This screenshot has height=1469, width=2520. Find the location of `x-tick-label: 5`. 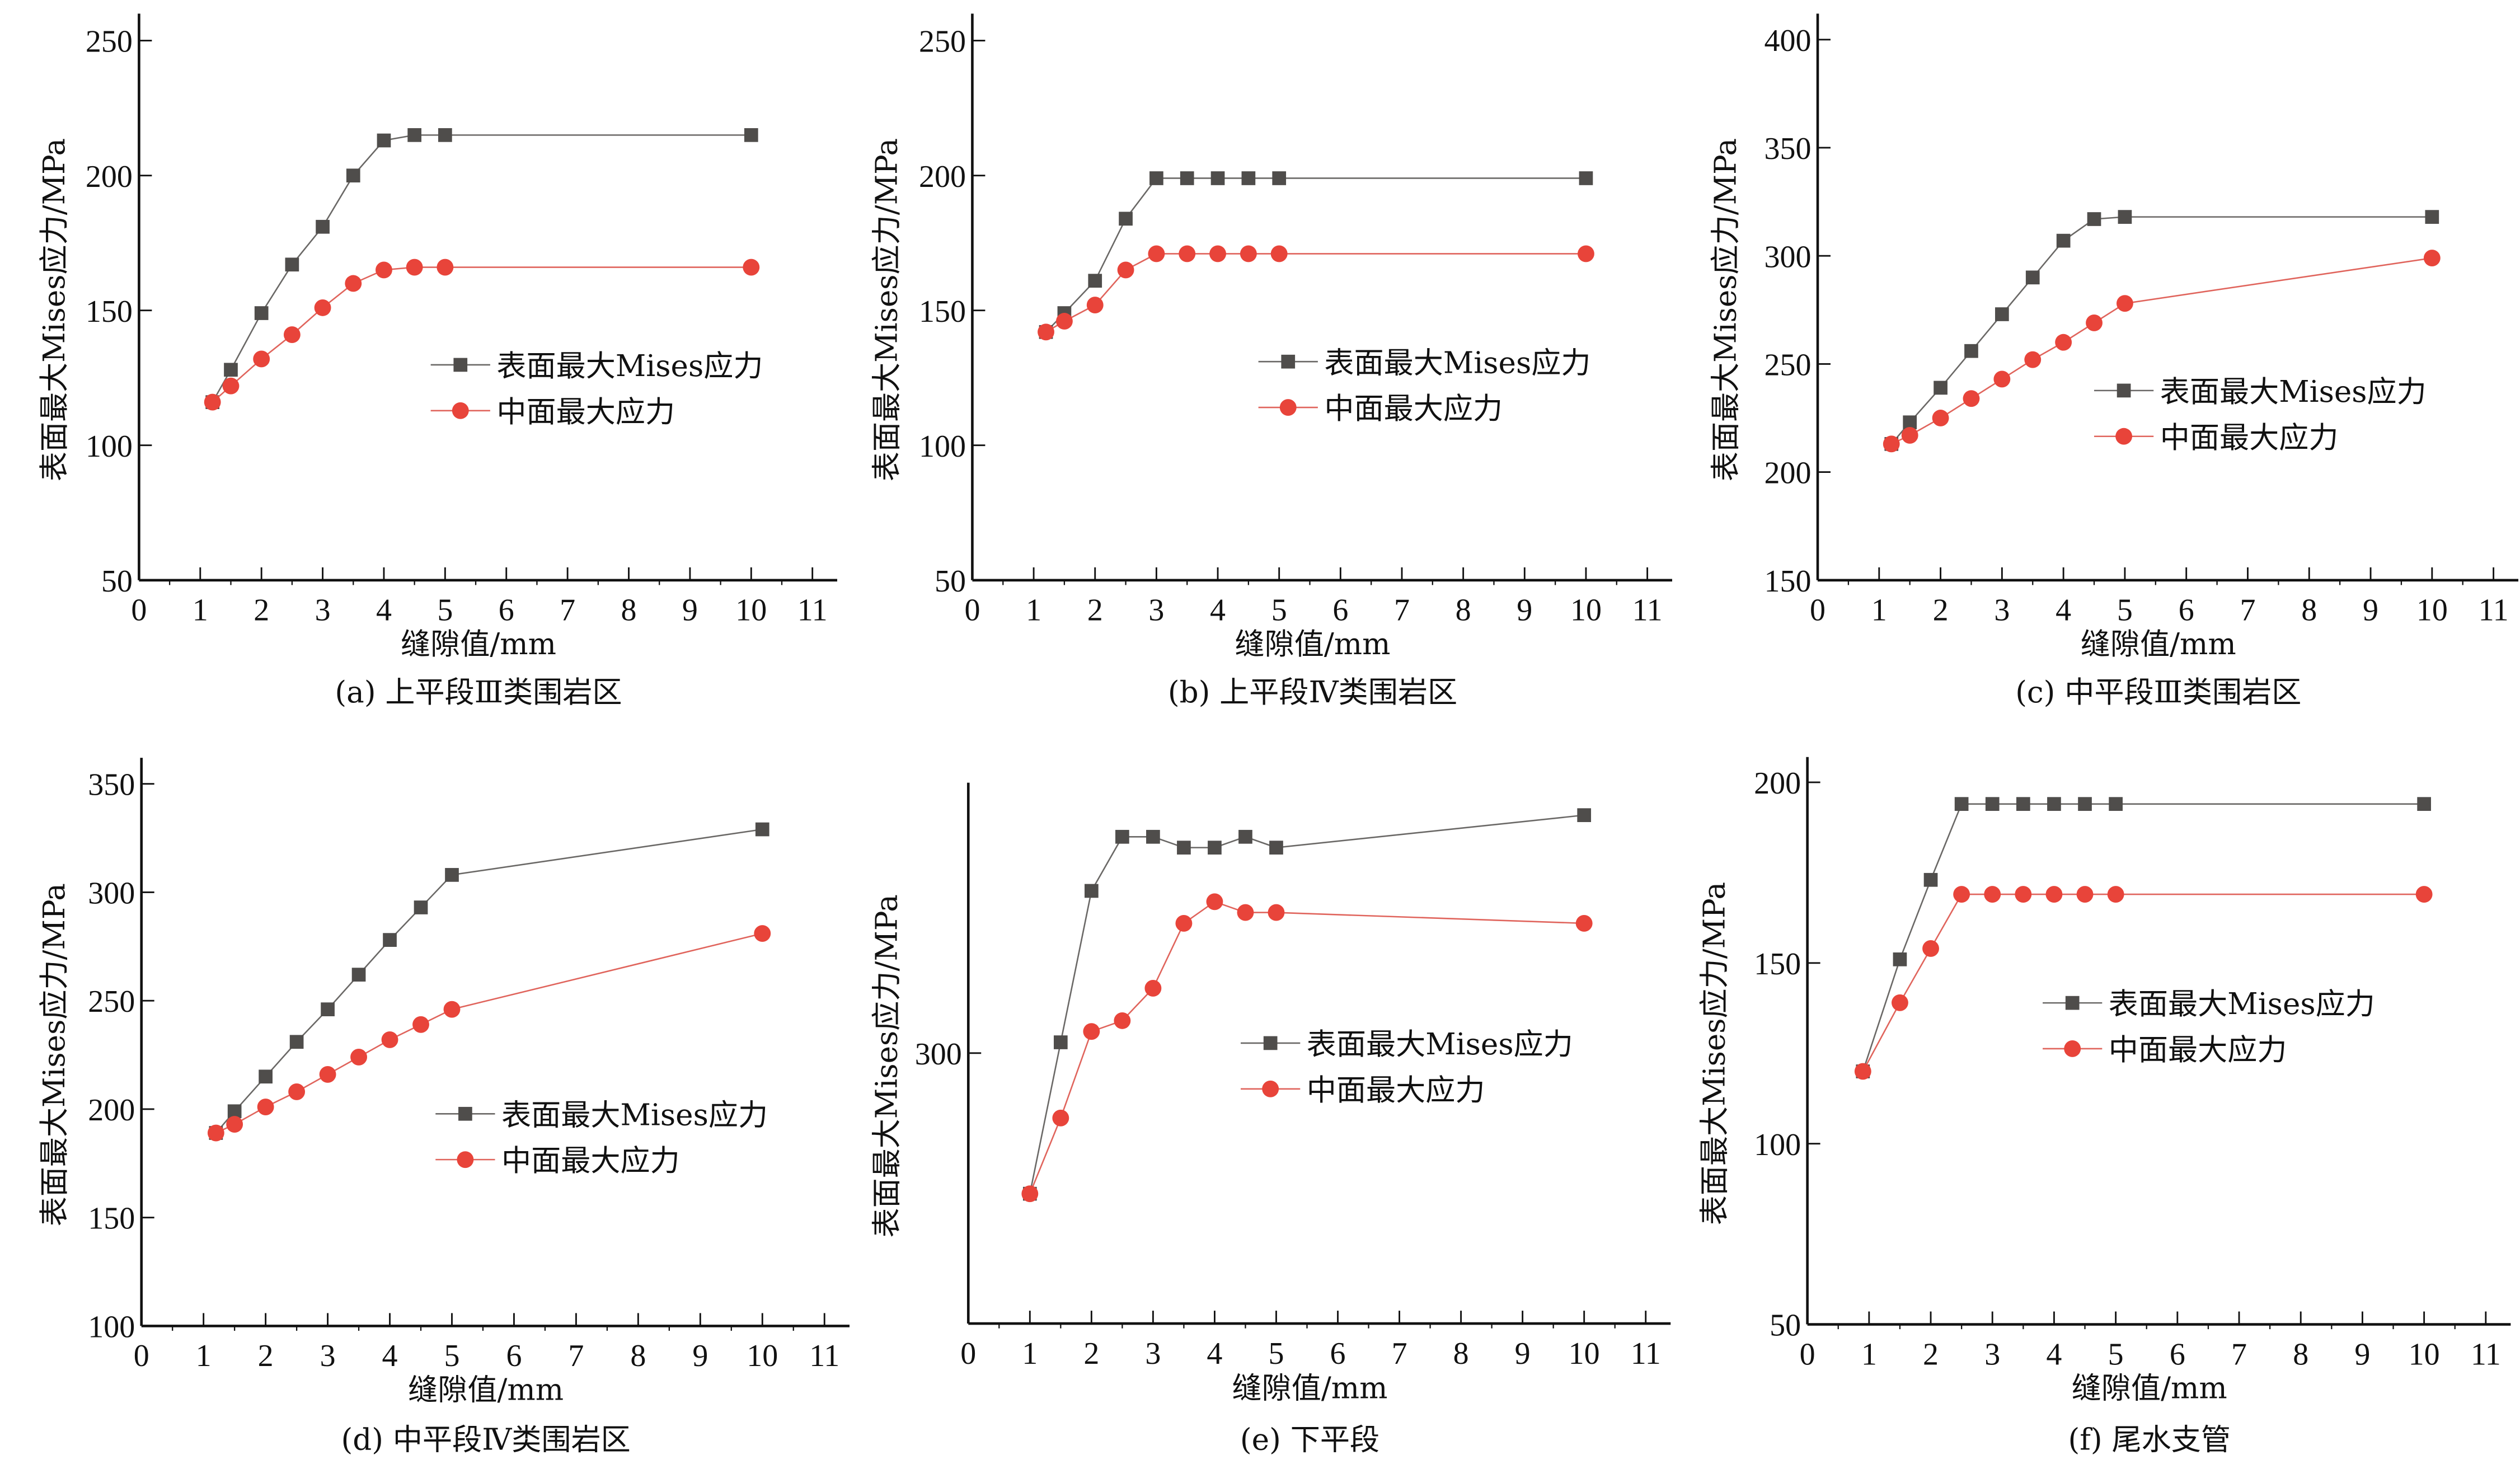

x-tick-label: 5 is located at coordinates (1279, 610).